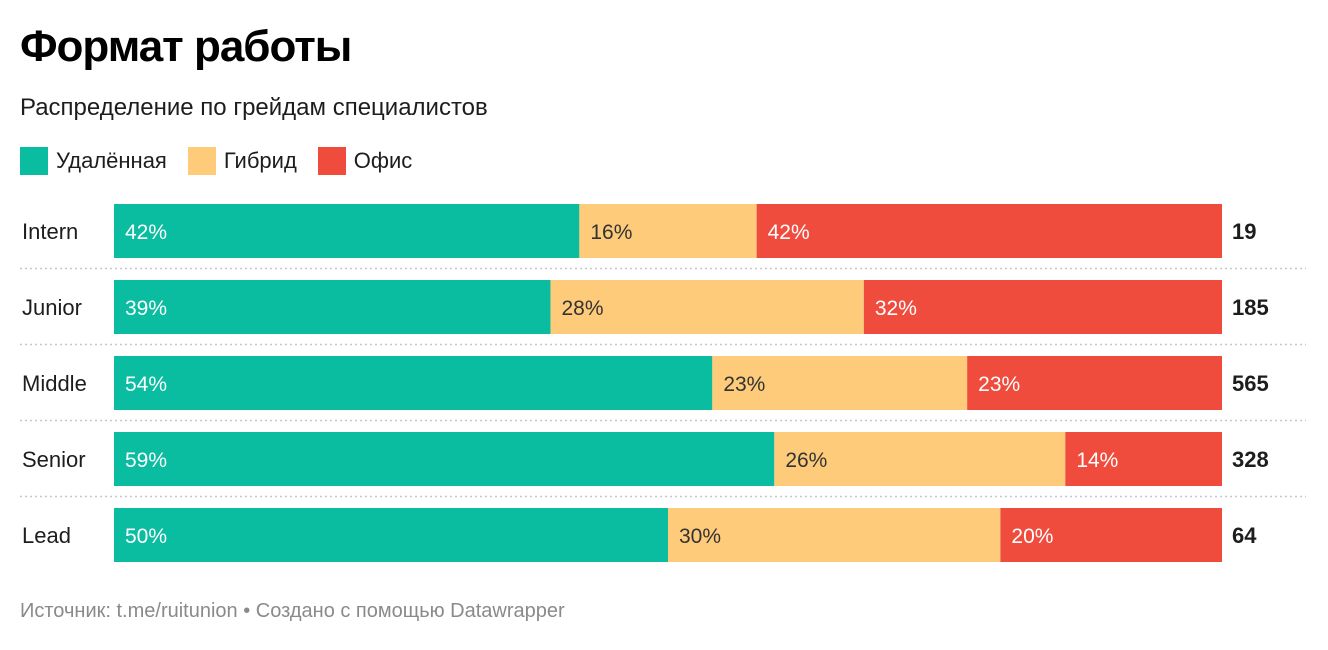 Image resolution: width=1328 pixels, height=650 pixels. I want to click on row-label-middle: Middle, so click(54, 383).